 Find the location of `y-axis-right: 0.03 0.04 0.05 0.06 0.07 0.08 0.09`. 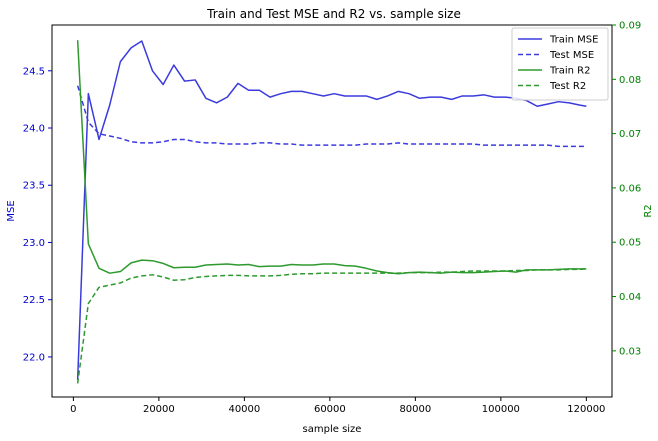

y-axis-right: 0.03 0.04 0.05 0.06 0.07 0.08 0.09 is located at coordinates (626, 189).